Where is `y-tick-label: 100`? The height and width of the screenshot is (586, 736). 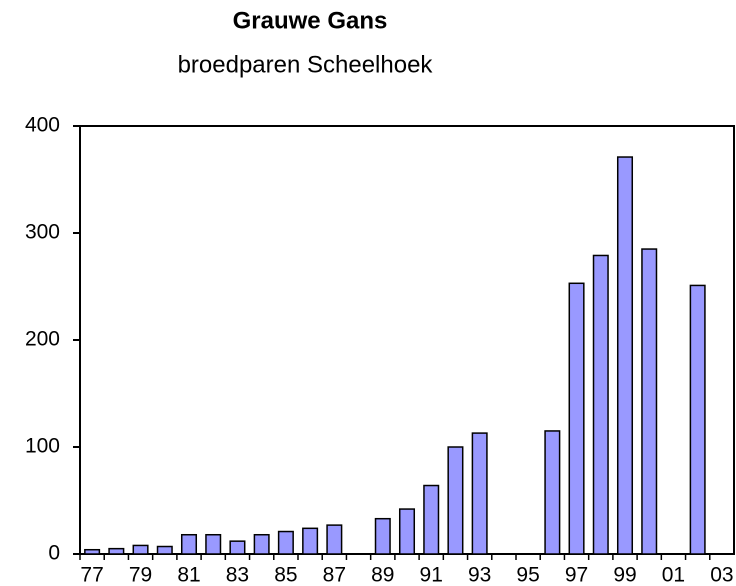
y-tick-label: 100 is located at coordinates (42, 446).